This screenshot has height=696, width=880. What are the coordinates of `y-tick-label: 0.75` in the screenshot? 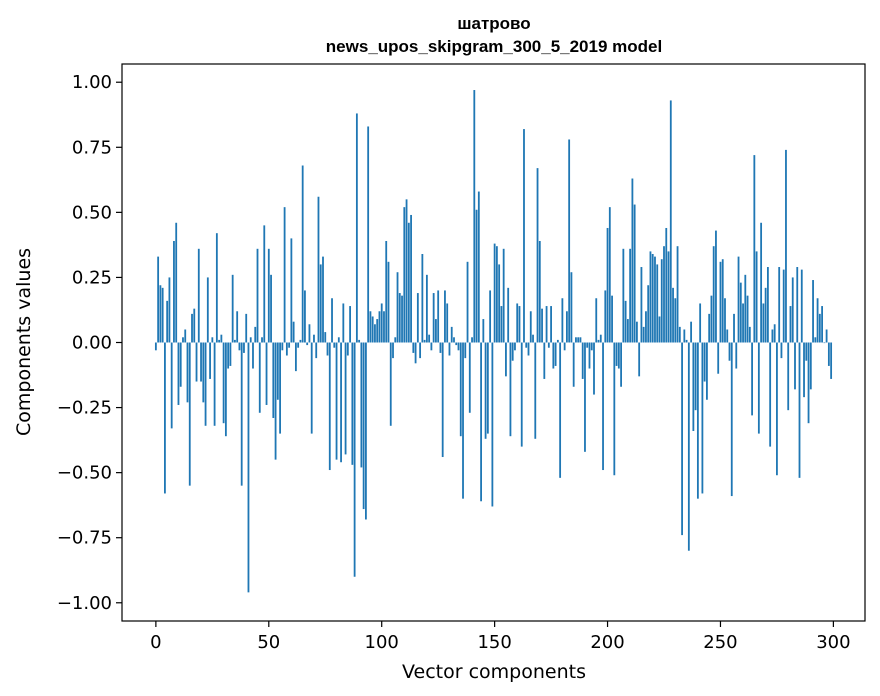 It's located at (92, 147).